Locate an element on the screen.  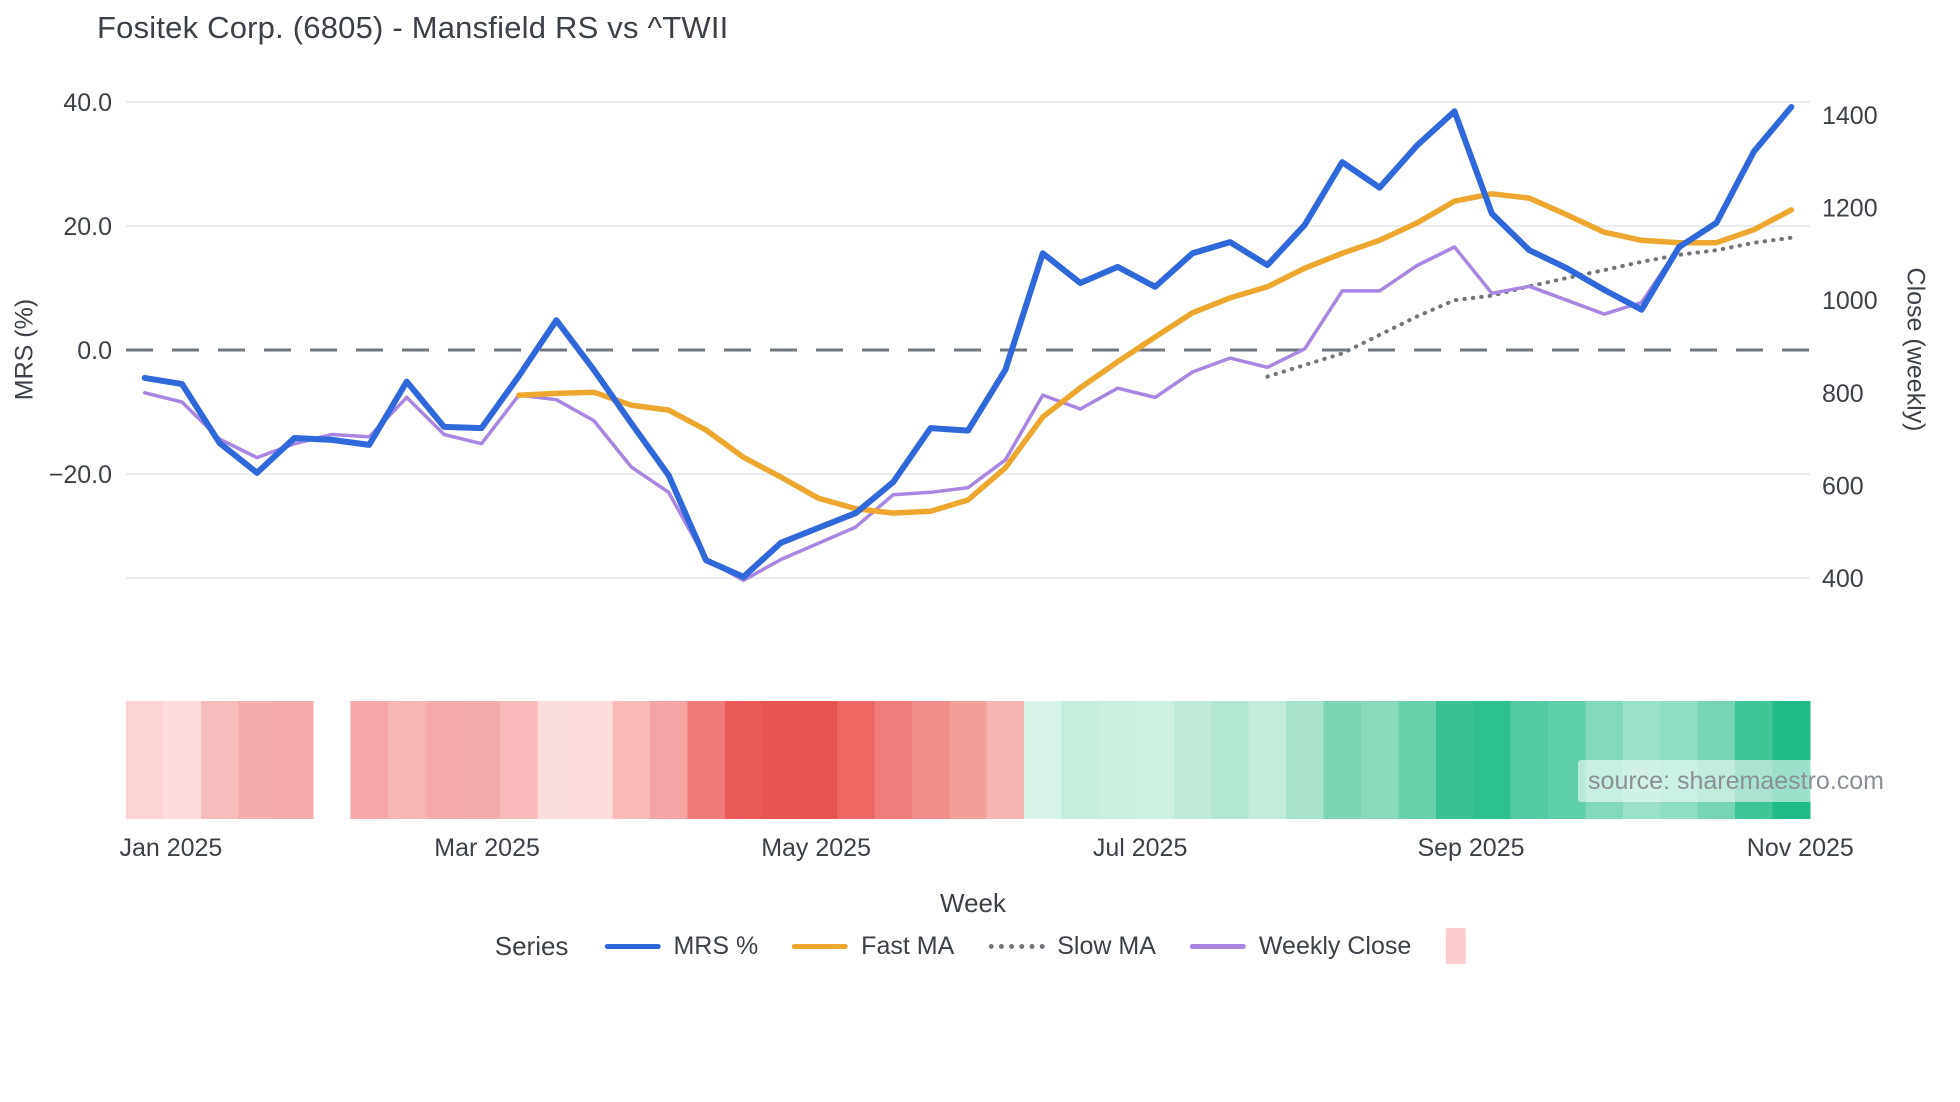
legend-item: Slow MA is located at coordinates (1072, 946).